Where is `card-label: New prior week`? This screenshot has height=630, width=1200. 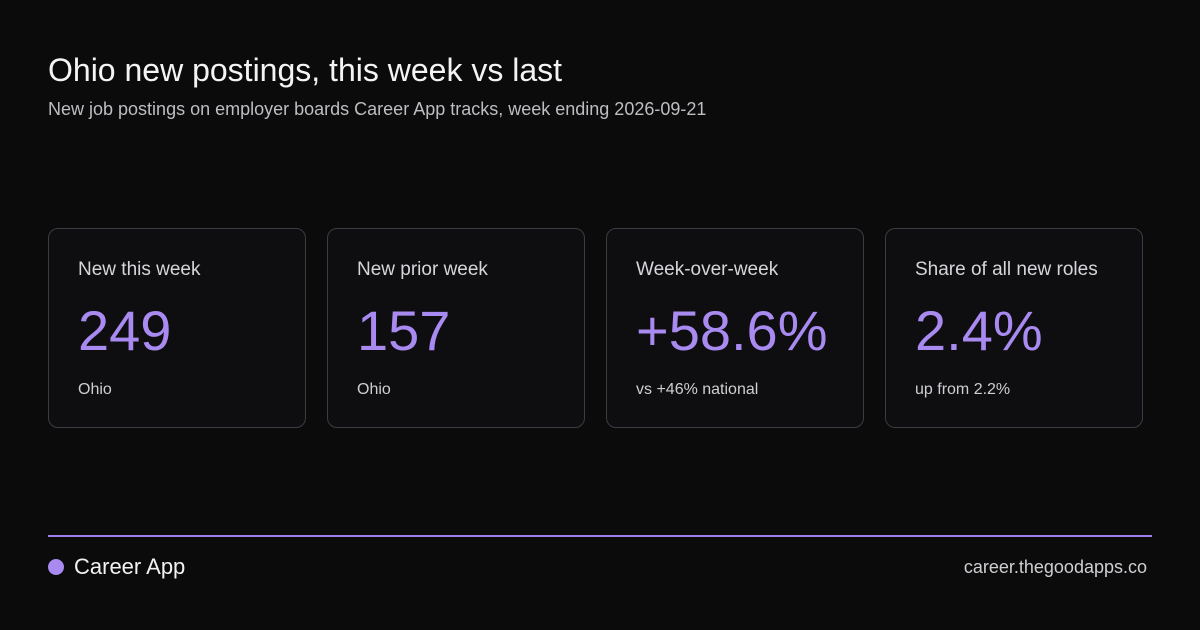 card-label: New prior week is located at coordinates (422, 269).